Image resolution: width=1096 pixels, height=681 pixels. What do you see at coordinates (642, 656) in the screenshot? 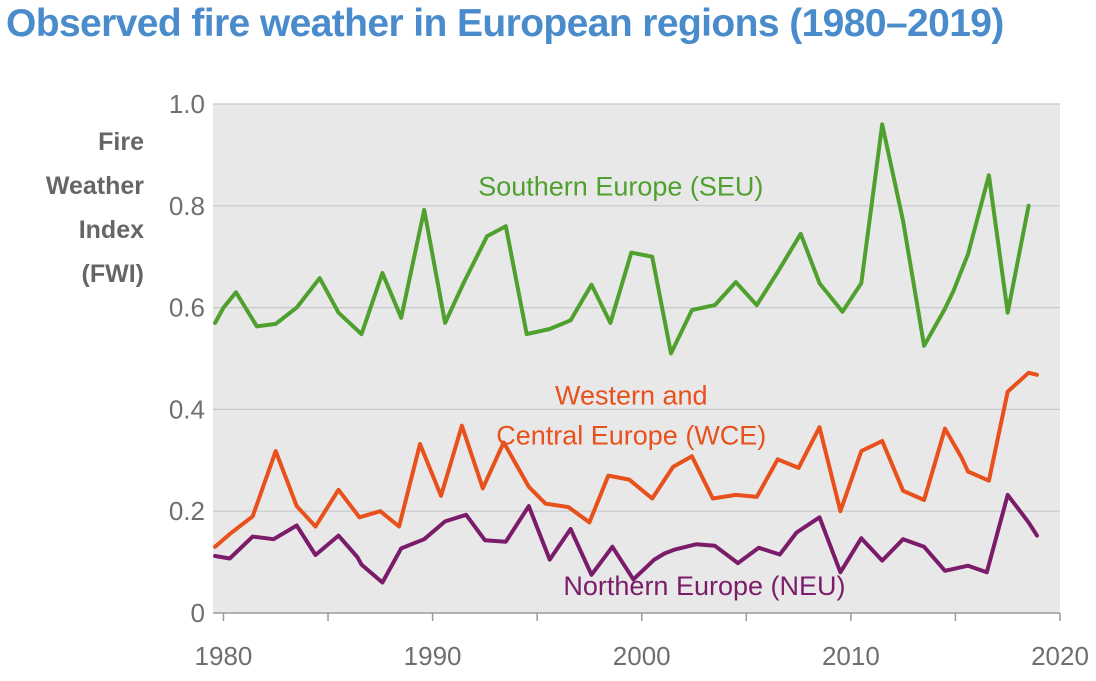
I see `x-tick-label: 2000` at bounding box center [642, 656].